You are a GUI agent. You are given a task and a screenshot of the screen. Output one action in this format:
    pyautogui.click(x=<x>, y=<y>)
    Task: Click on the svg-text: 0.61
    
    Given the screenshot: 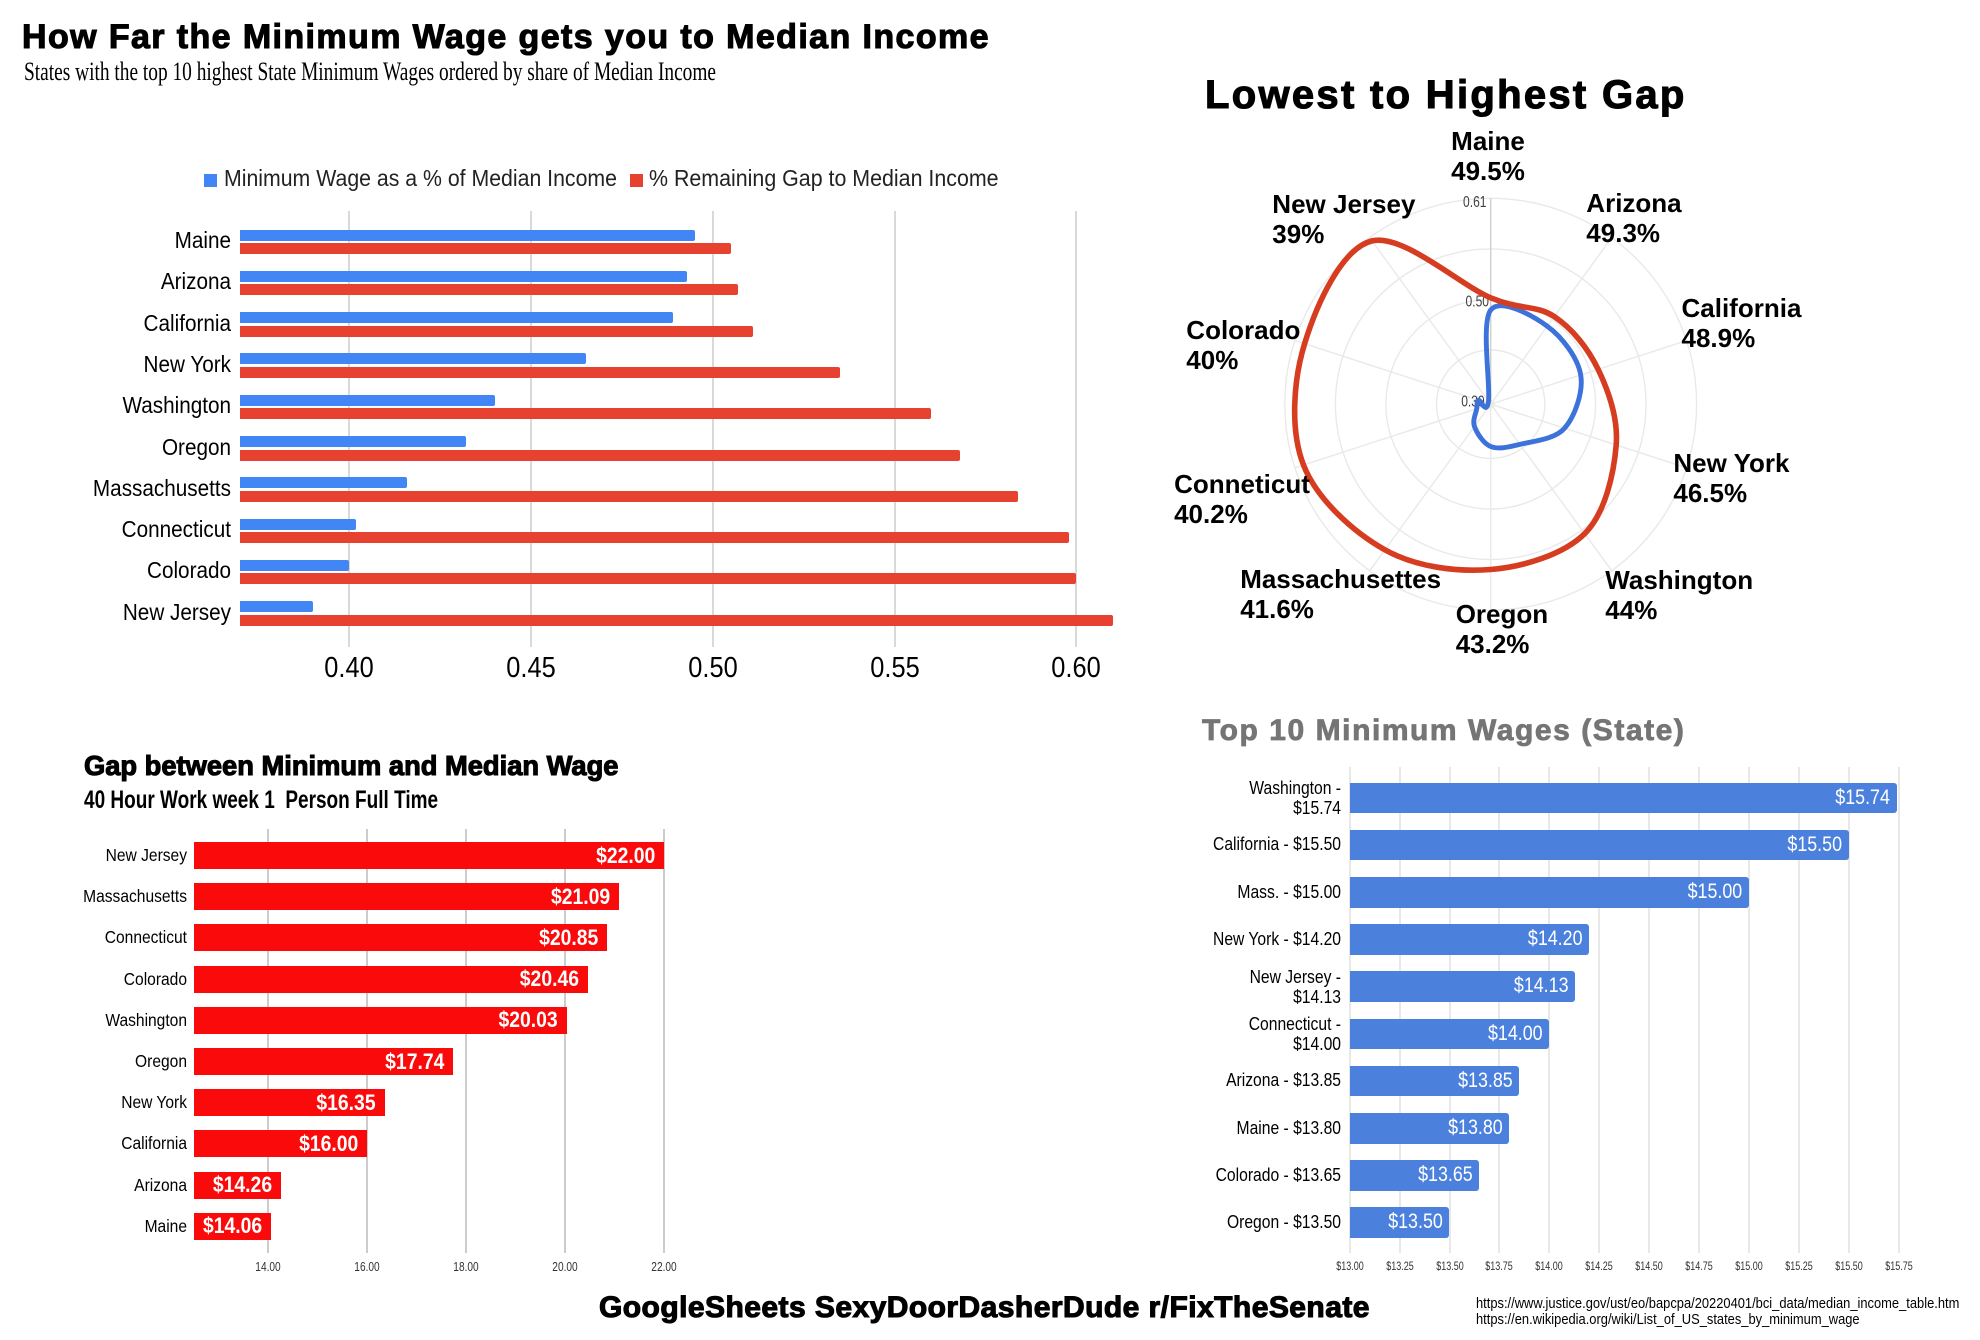 What is the action you would take?
    pyautogui.click(x=1475, y=202)
    